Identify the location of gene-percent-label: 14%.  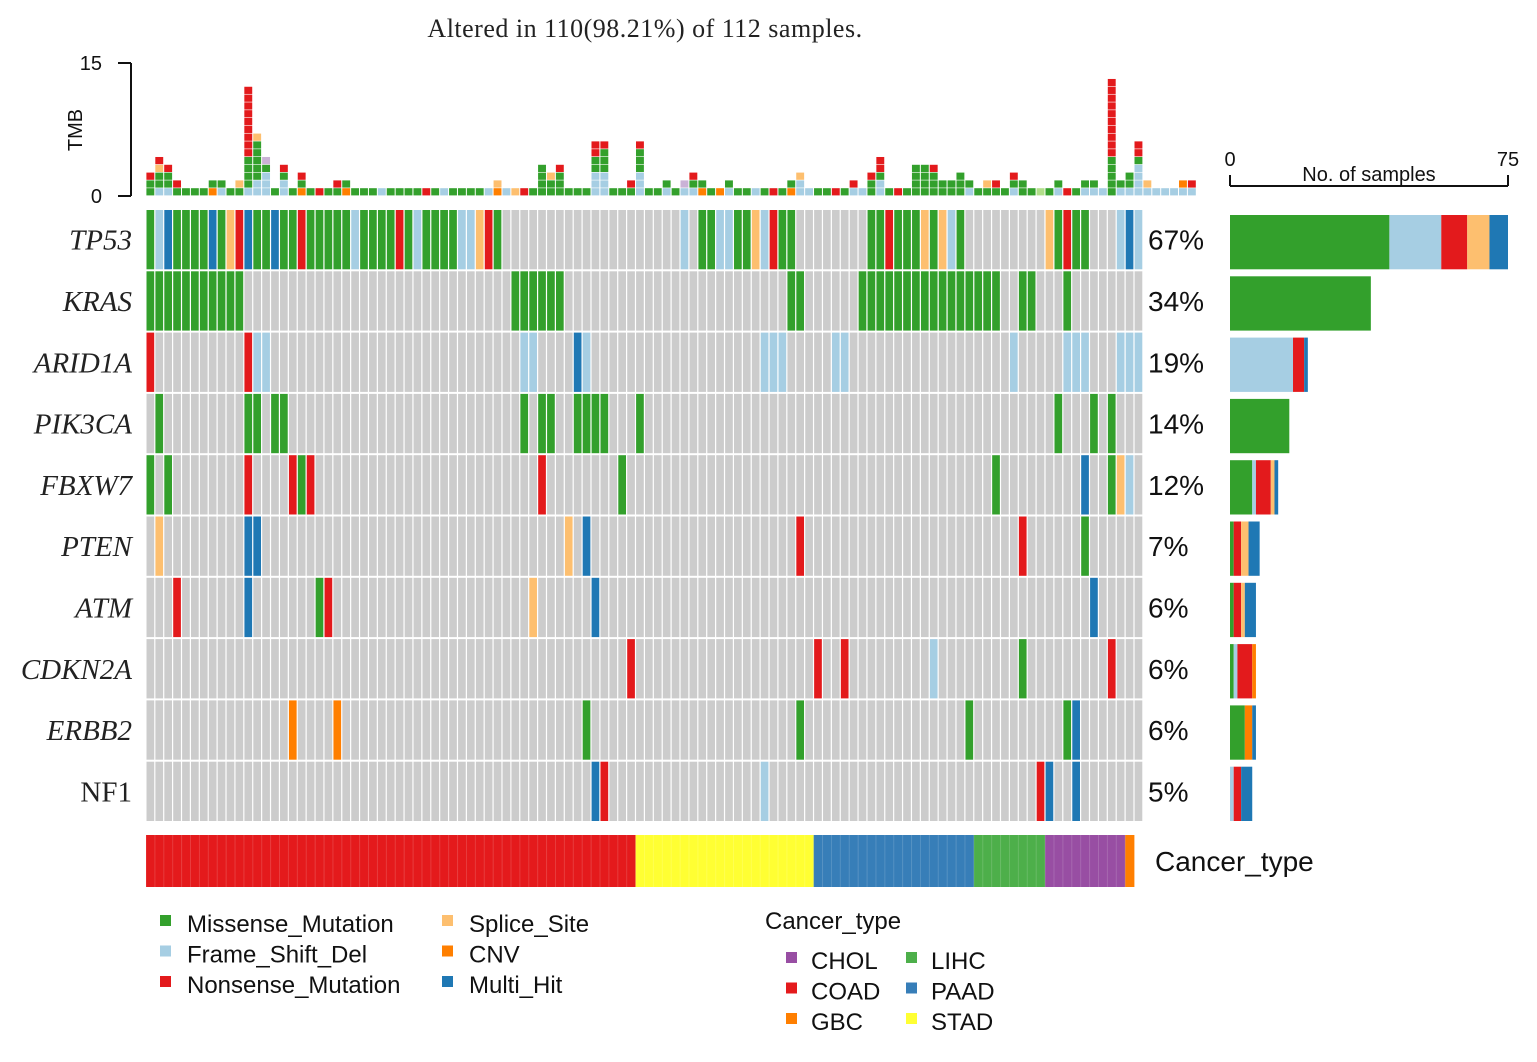
(1176, 424).